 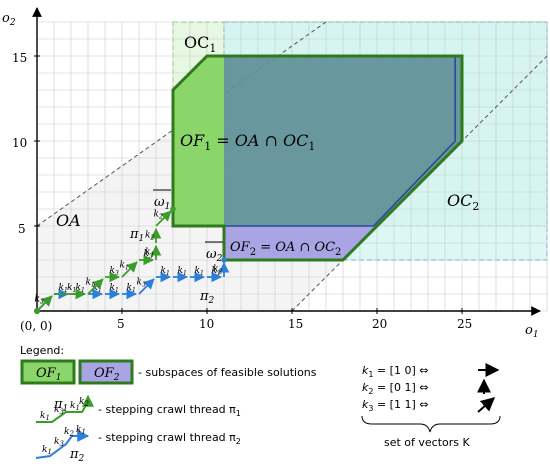 What do you see at coordinates (395, 405) in the screenshot?
I see `vector-k3: k3 = [1 1] ⇔` at bounding box center [395, 405].